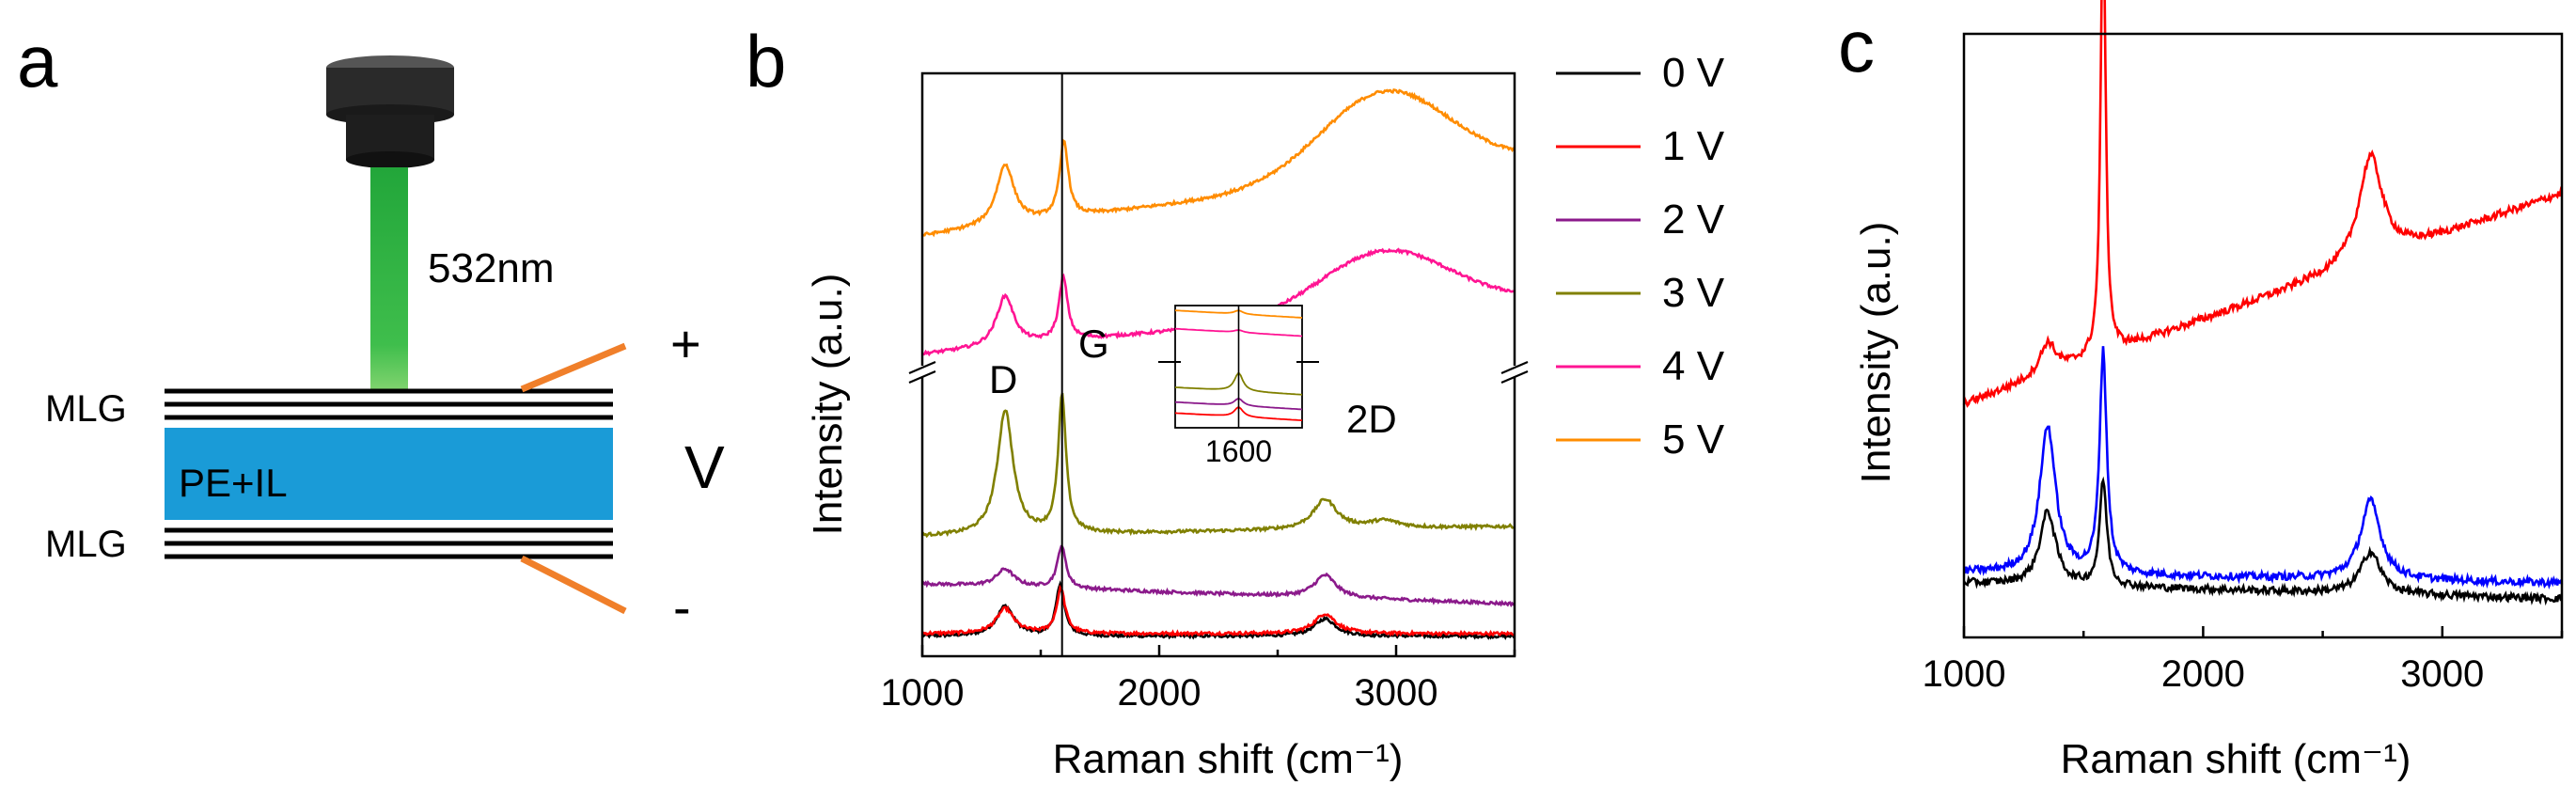 This screenshot has height=801, width=2576. I want to click on b-series-line-2V, so click(1218, 576).